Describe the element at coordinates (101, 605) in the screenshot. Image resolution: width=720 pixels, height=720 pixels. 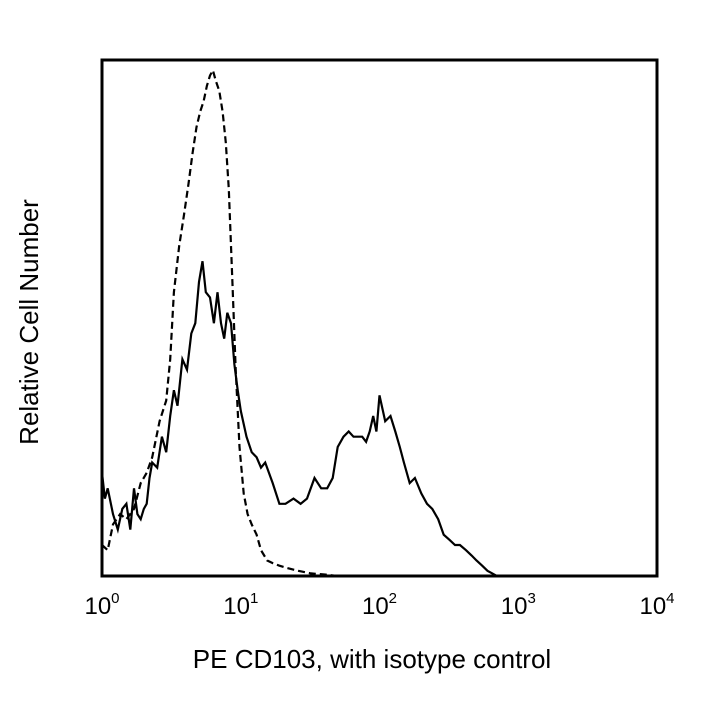
I see `x-tick-label: 10⁰` at that location.